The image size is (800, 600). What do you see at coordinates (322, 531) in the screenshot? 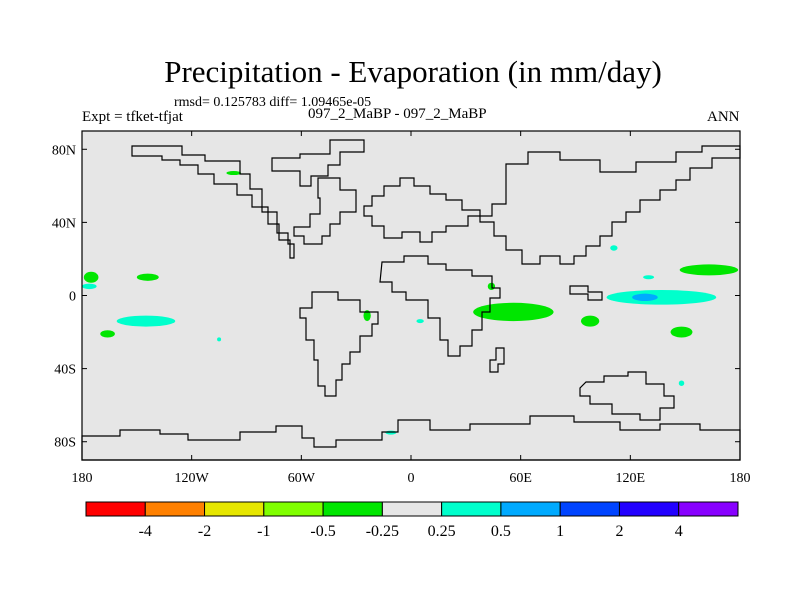
I see `colorbar-label: -0.5` at bounding box center [322, 531].